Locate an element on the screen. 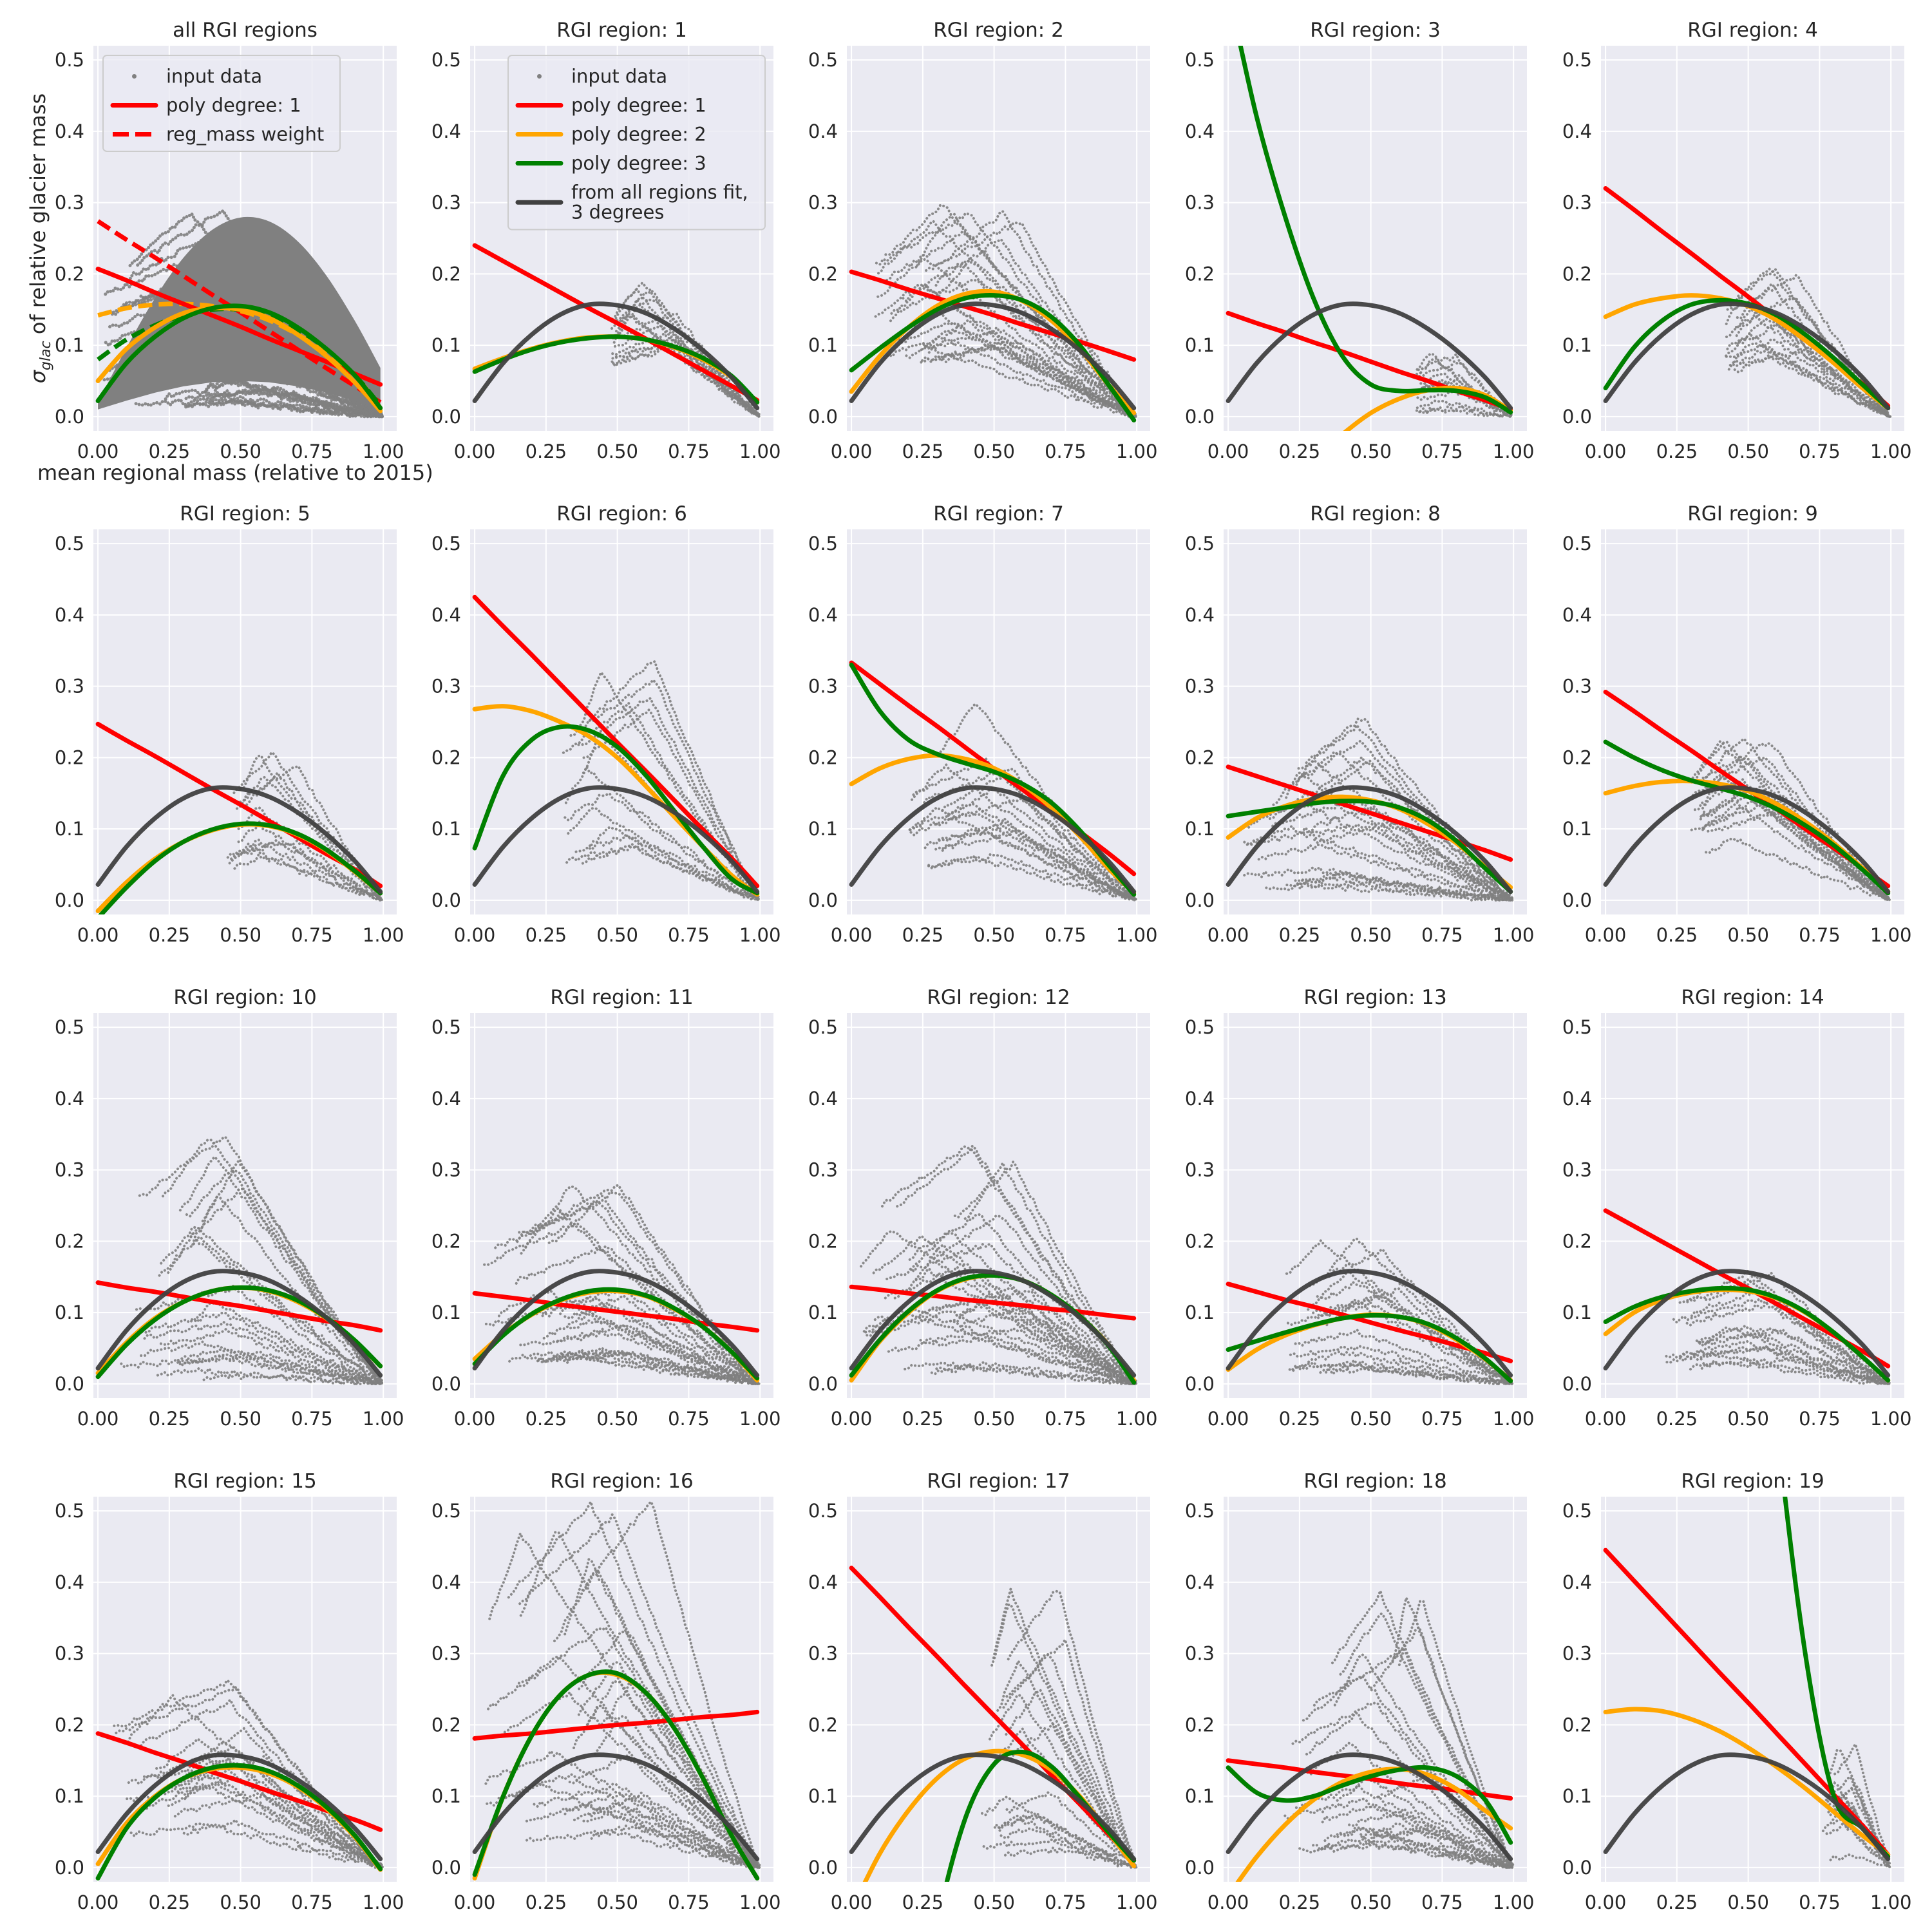 The height and width of the screenshot is (1932, 1932). input-data-scatter is located at coordinates (622, 1285).